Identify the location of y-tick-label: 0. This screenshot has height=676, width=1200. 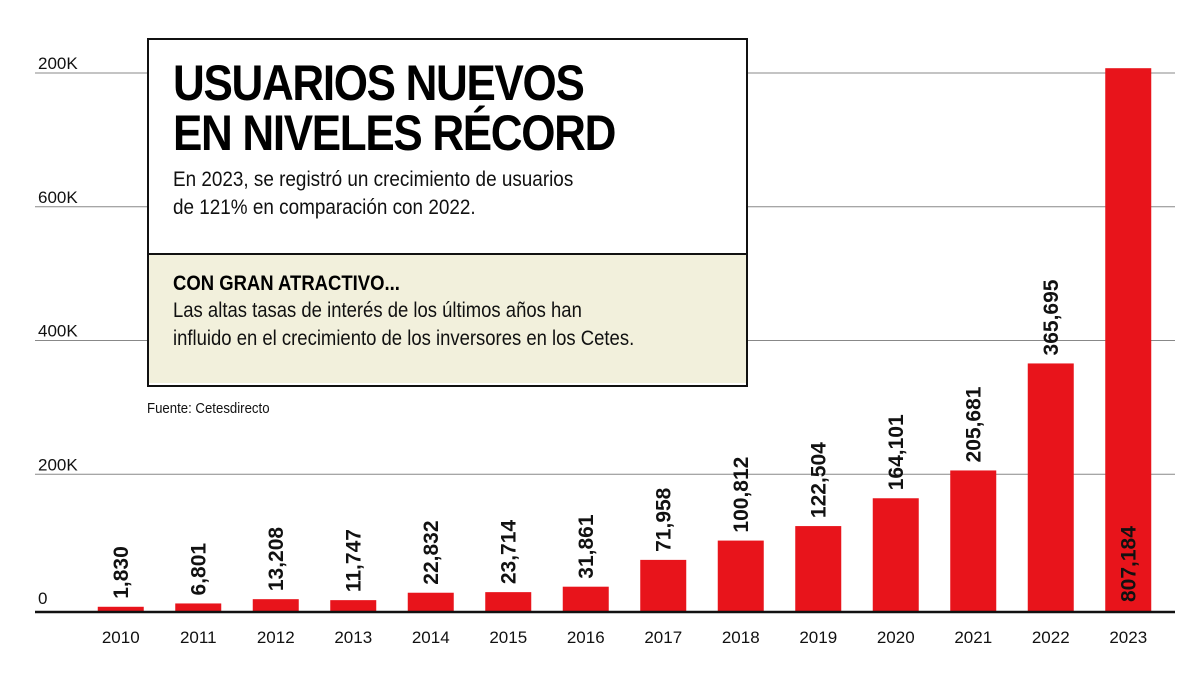
(42, 598).